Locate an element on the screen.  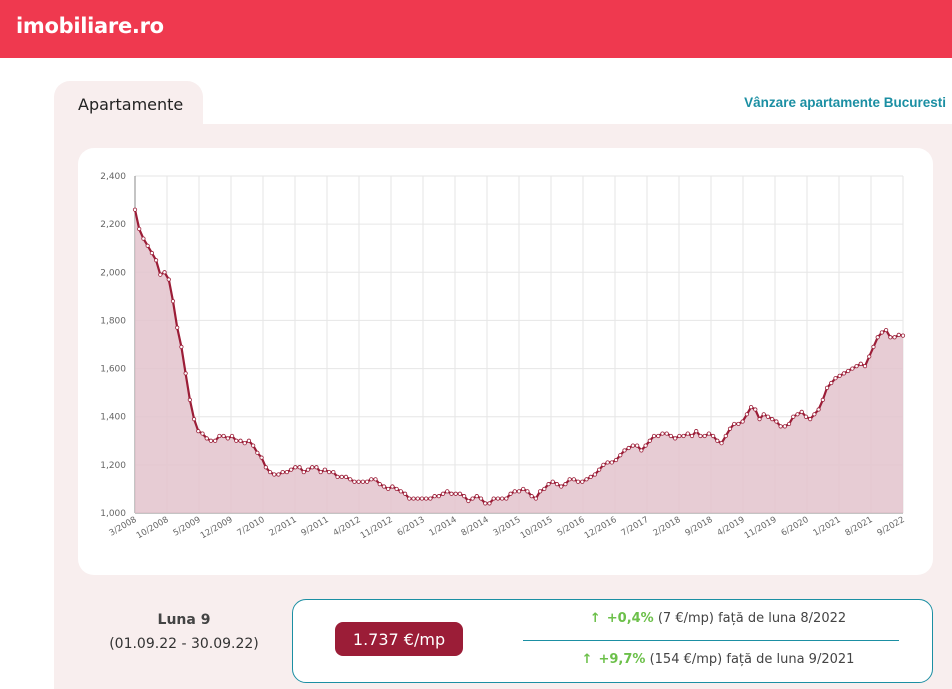
x-tick-label: 2/2011 is located at coordinates (283, 527).